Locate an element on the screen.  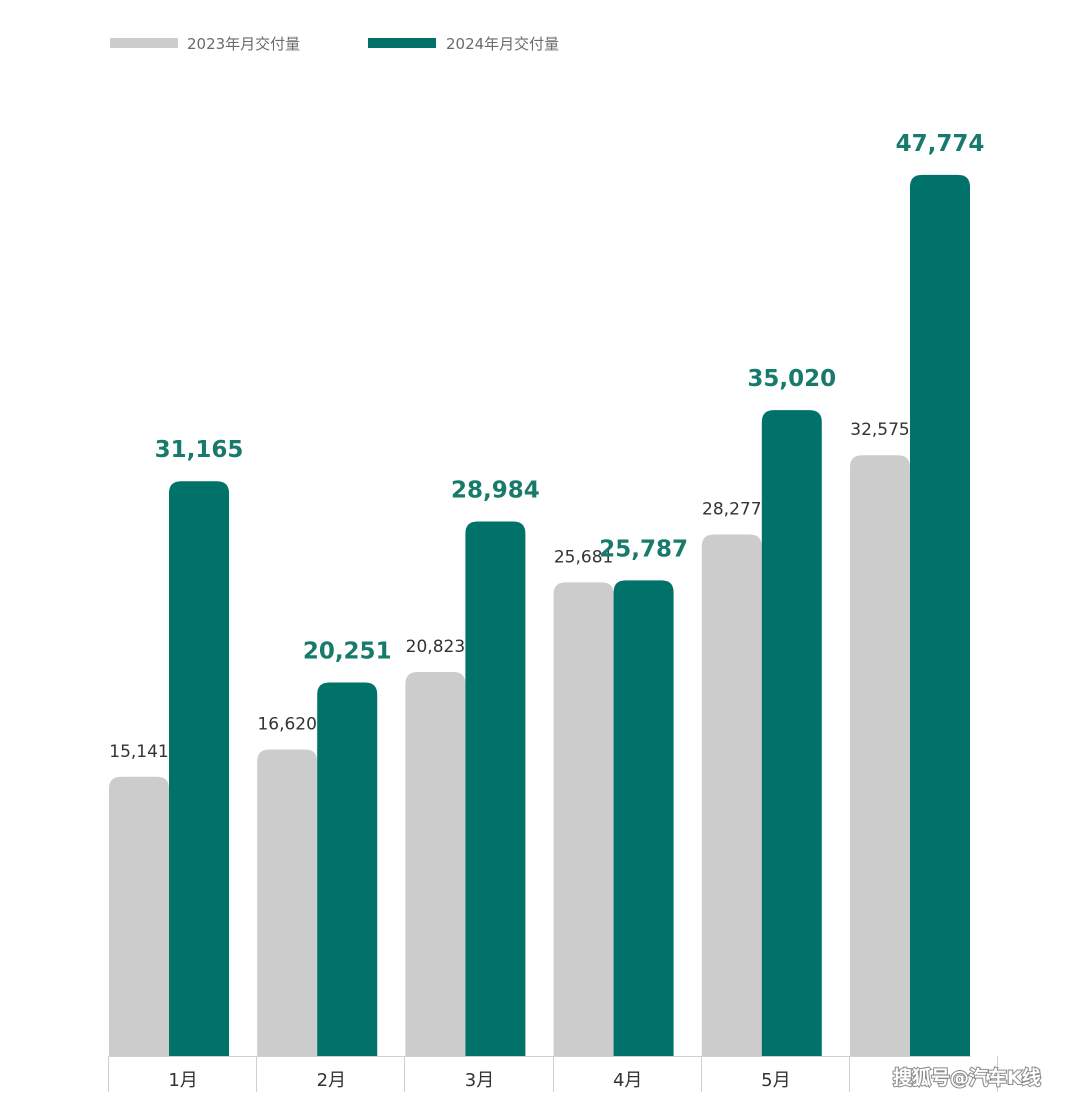
legend-item-2023: 2023年月交付量 is located at coordinates (205, 44).